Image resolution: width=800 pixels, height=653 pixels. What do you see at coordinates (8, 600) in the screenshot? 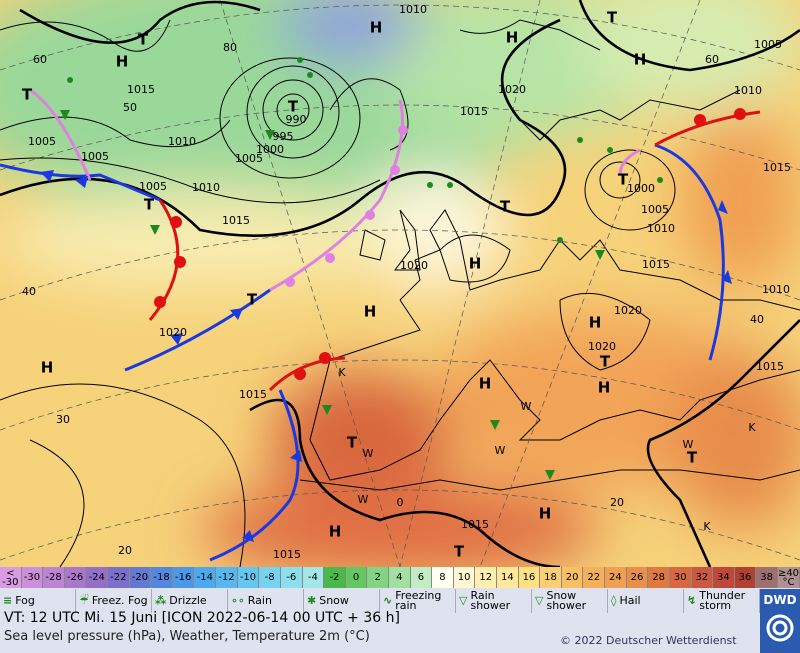
I see `legend-icon: ≡` at bounding box center [8, 600].